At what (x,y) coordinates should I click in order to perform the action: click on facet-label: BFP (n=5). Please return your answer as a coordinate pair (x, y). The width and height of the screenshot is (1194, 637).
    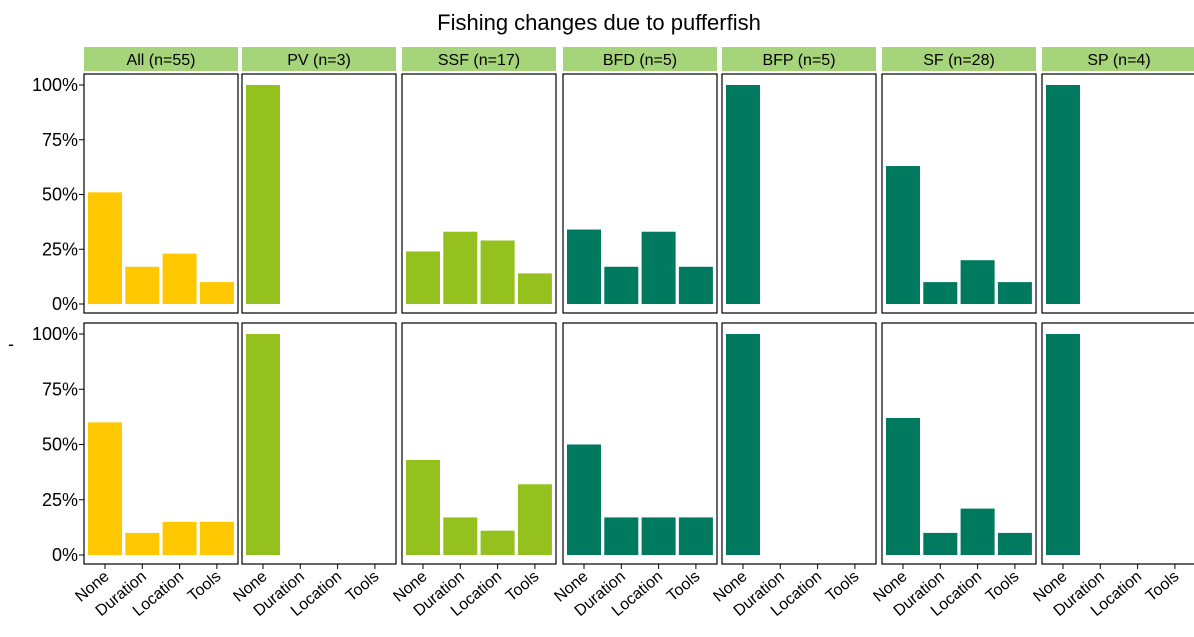
    Looking at the image, I should click on (798, 60).